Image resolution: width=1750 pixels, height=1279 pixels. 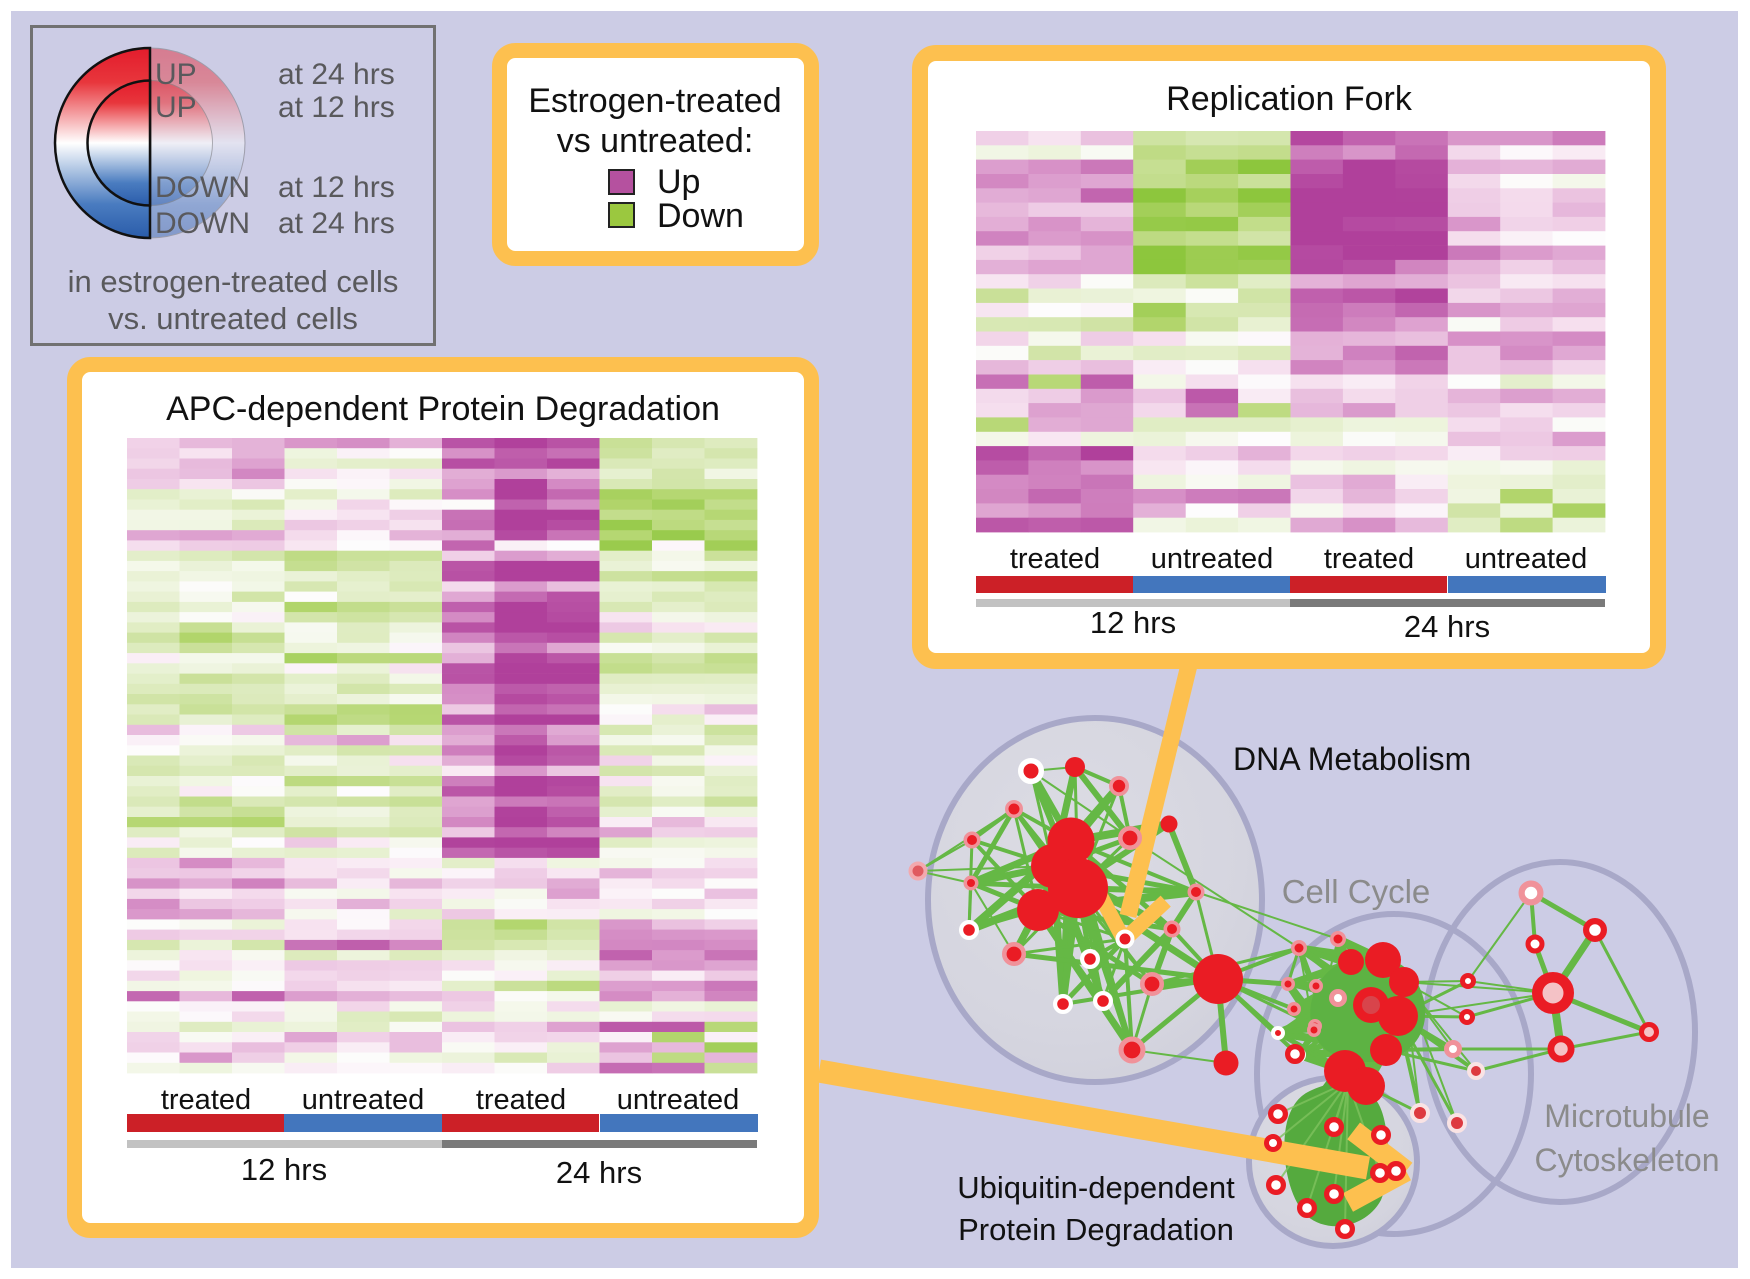 What do you see at coordinates (678, 182) in the screenshot?
I see `svg-text: Up` at bounding box center [678, 182].